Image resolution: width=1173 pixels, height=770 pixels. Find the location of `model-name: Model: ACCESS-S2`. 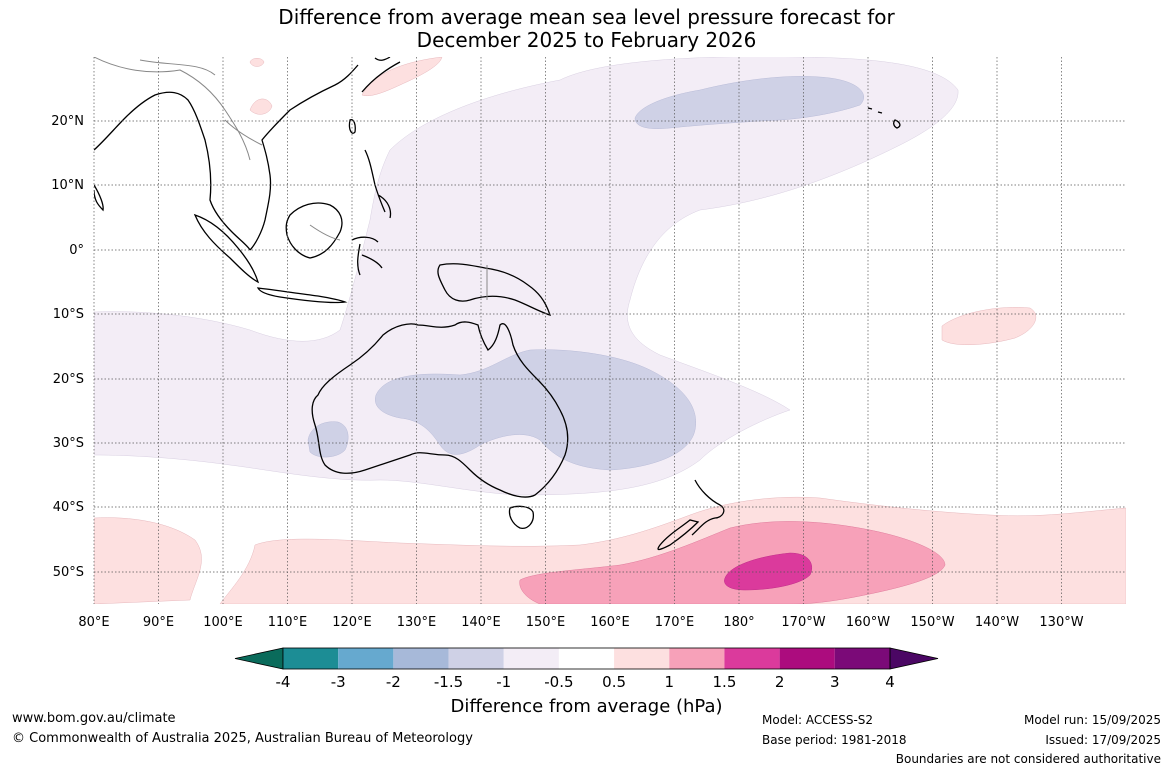

model-name: Model: ACCESS-S2 is located at coordinates (818, 720).